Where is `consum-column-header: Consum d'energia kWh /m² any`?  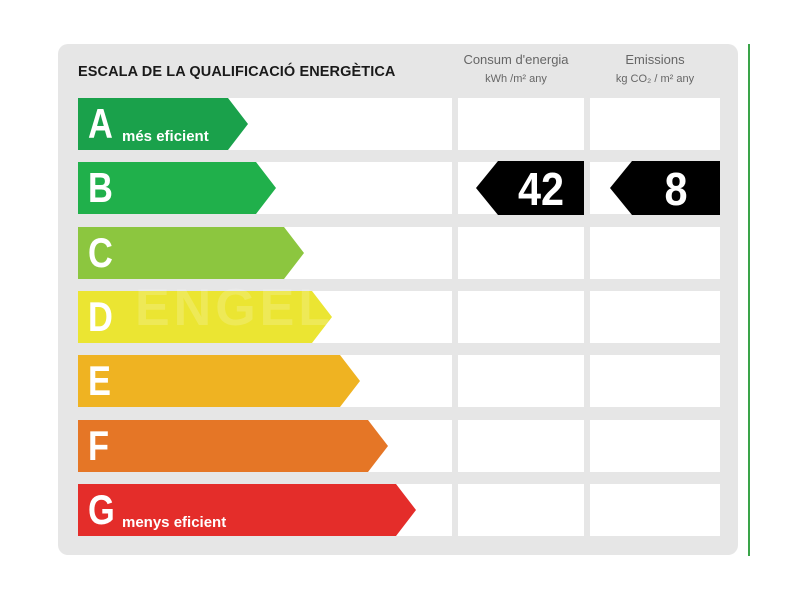 consum-column-header: Consum d'energia kWh /m² any is located at coordinates (516, 69).